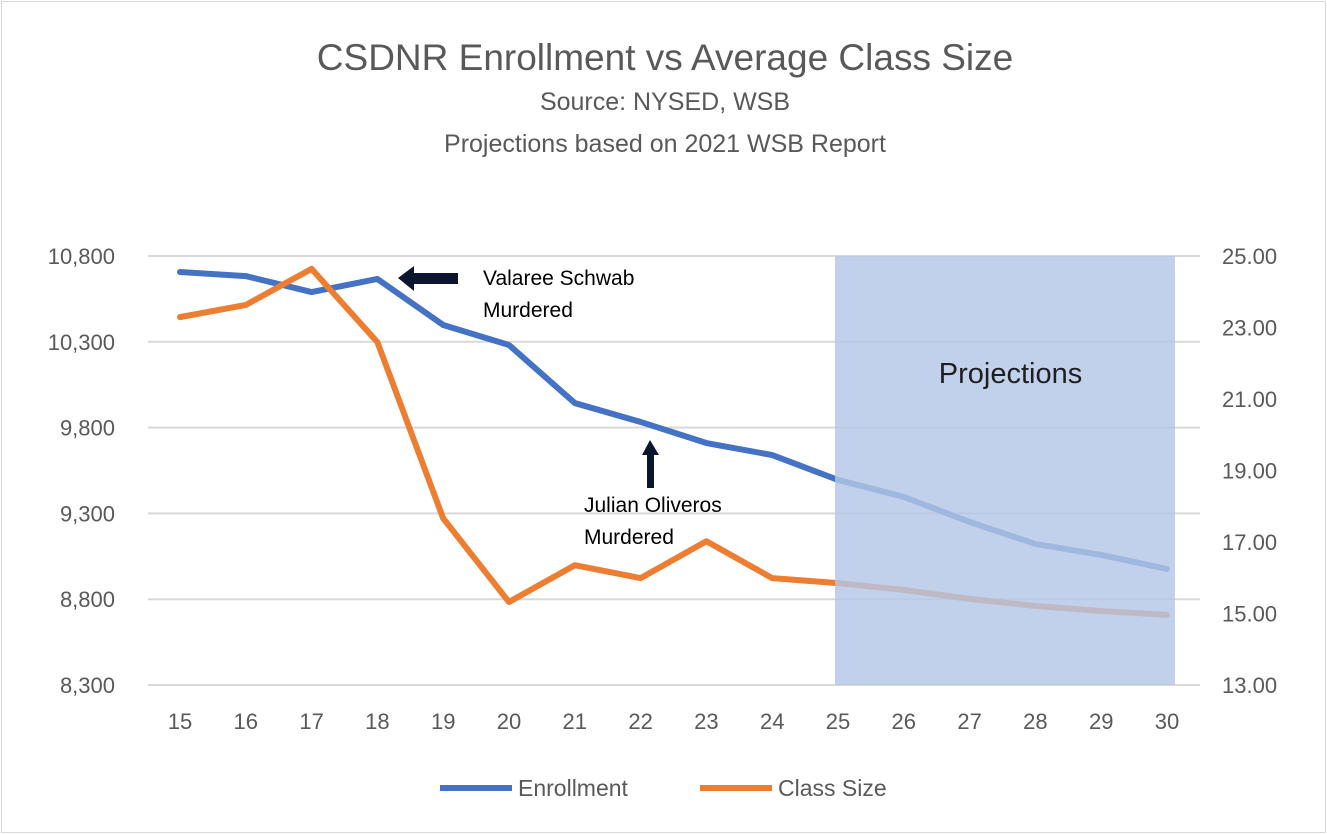  I want to click on x-tick-label: 30, so click(1167, 721).